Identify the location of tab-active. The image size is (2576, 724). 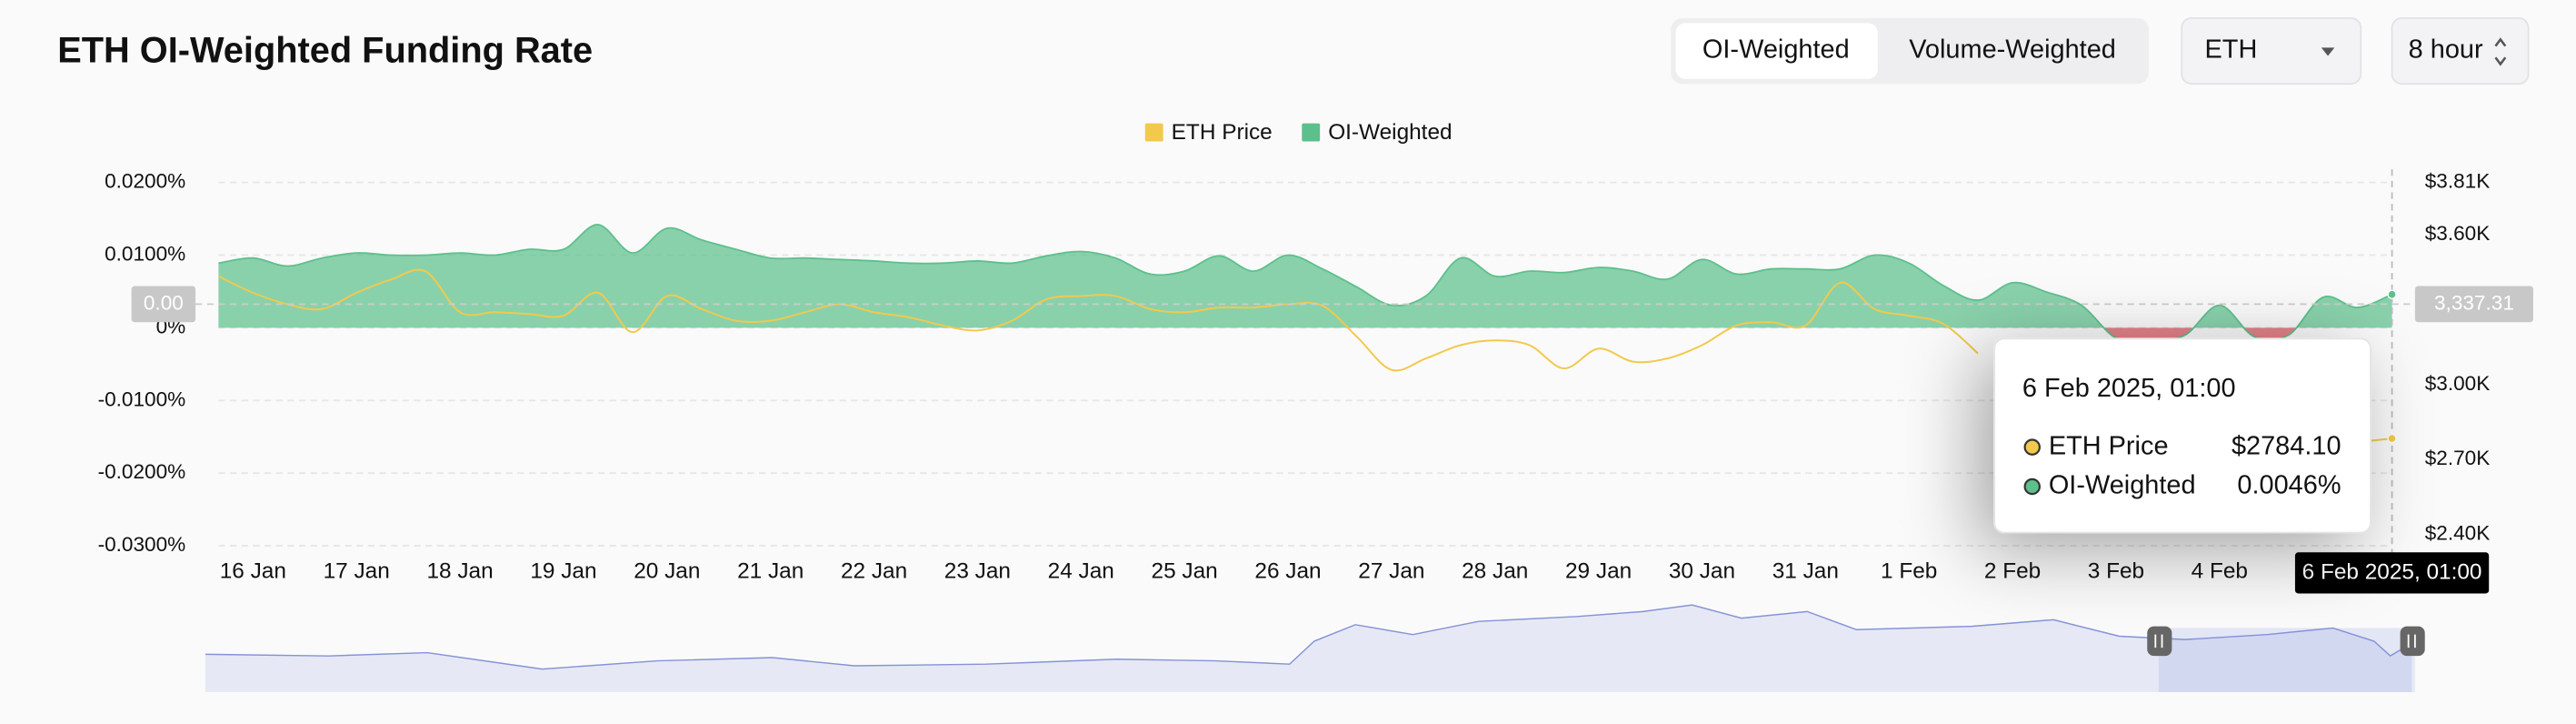
(1776, 51).